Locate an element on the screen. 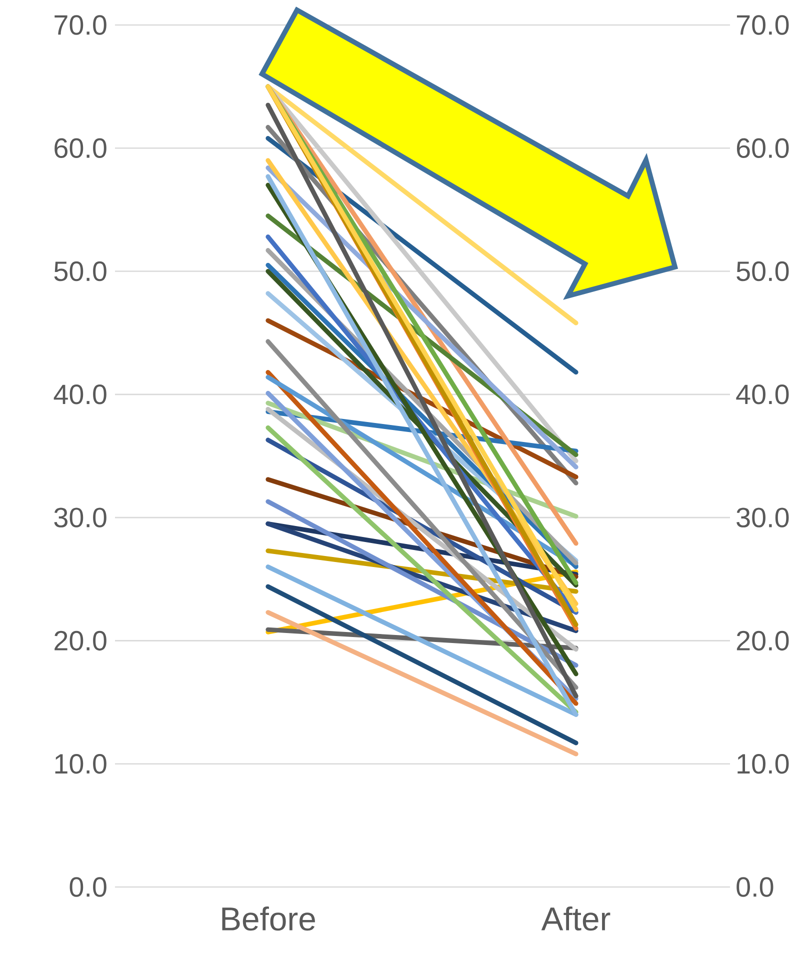  y-tick-label: 30.0 is located at coordinates (80, 518).